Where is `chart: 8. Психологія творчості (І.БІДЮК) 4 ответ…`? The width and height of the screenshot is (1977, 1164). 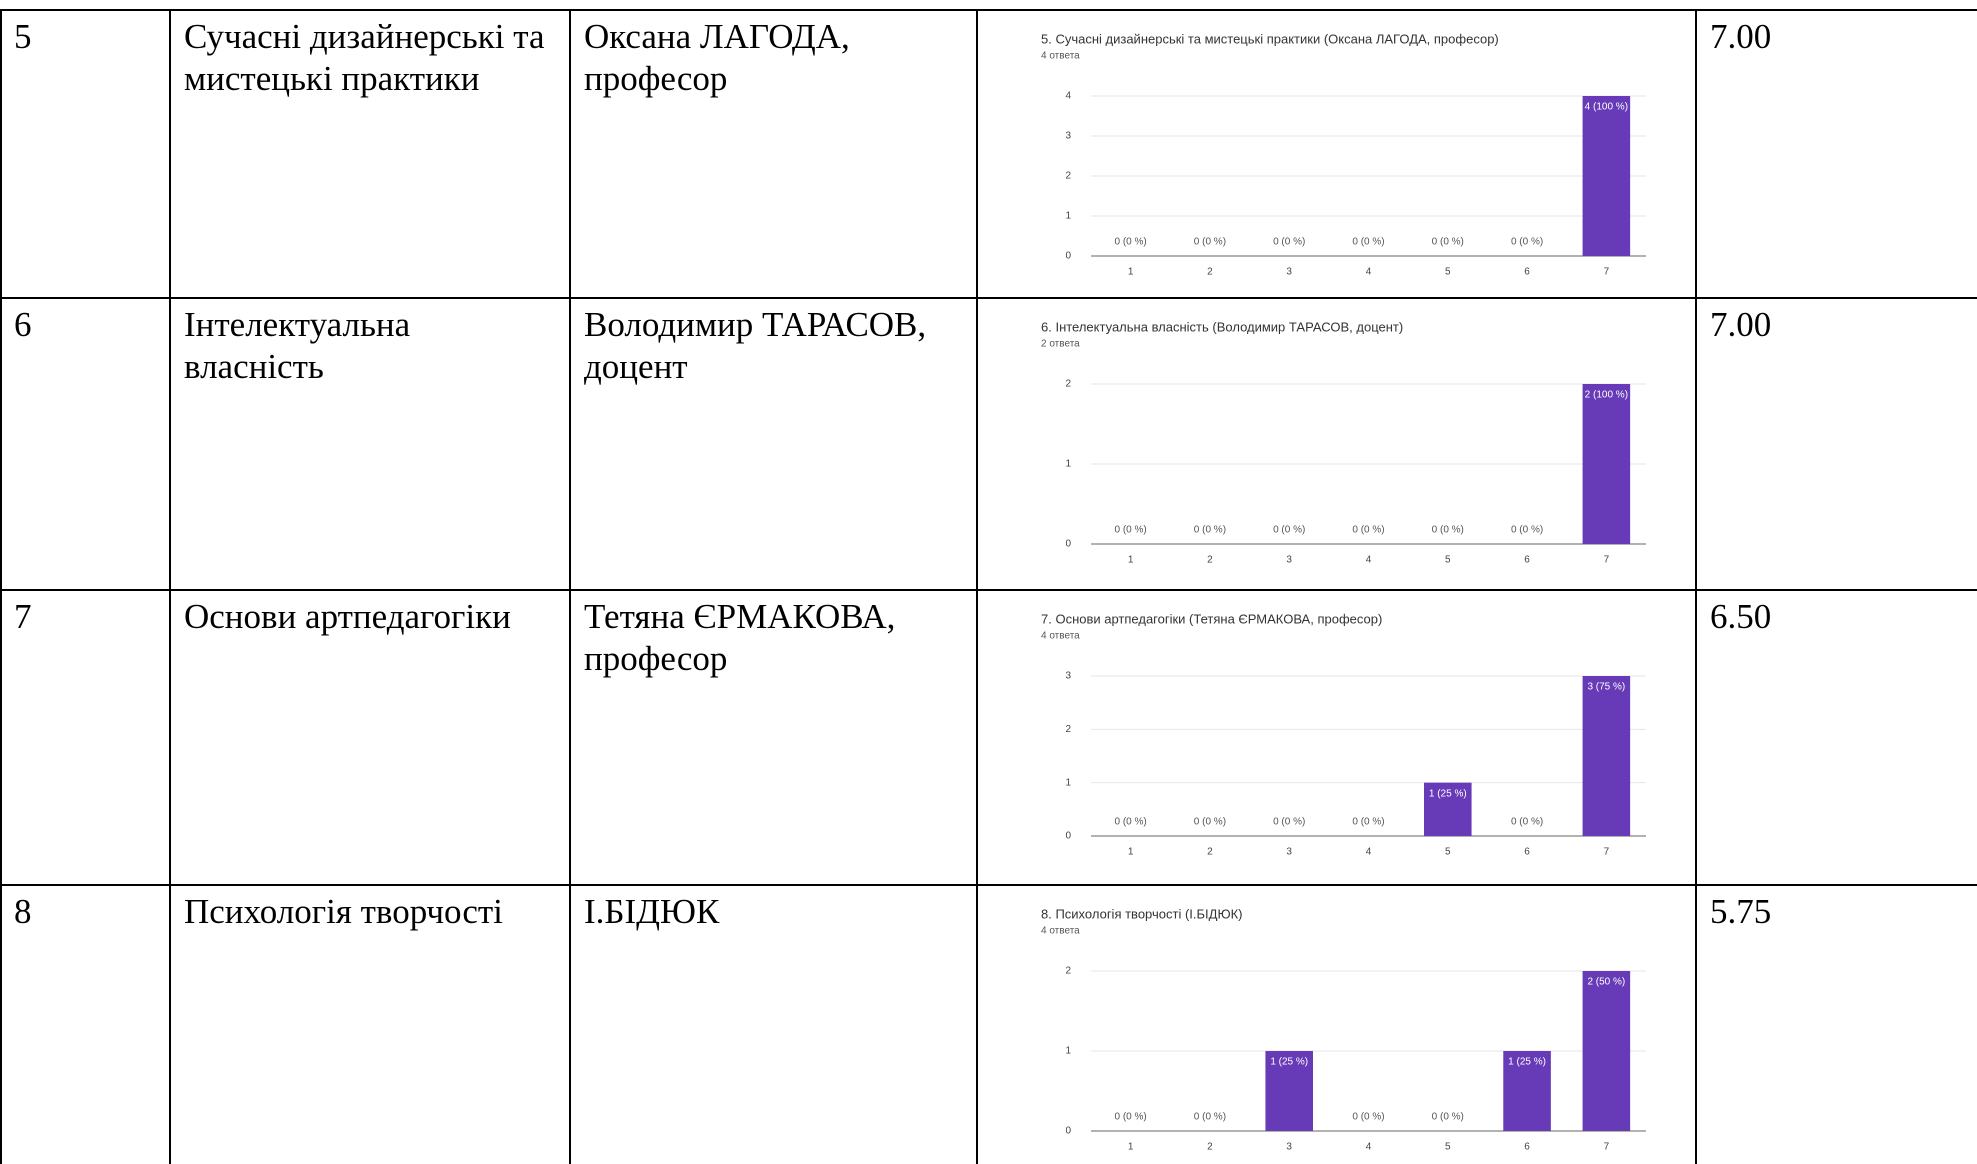 chart: 8. Психологія творчості (І.БІДЮК) 4 ответ… is located at coordinates (1336, 1028).